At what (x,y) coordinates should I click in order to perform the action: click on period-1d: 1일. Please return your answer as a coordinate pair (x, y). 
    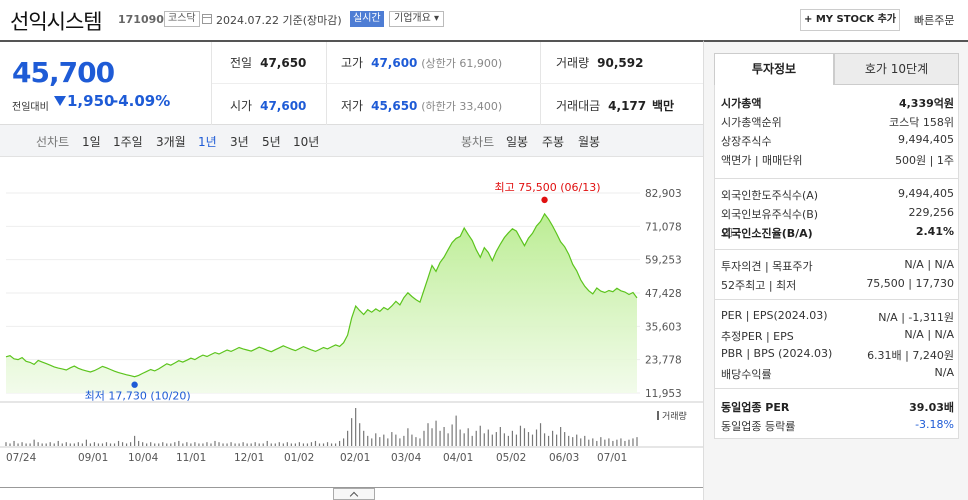
    Looking at the image, I should click on (91, 142).